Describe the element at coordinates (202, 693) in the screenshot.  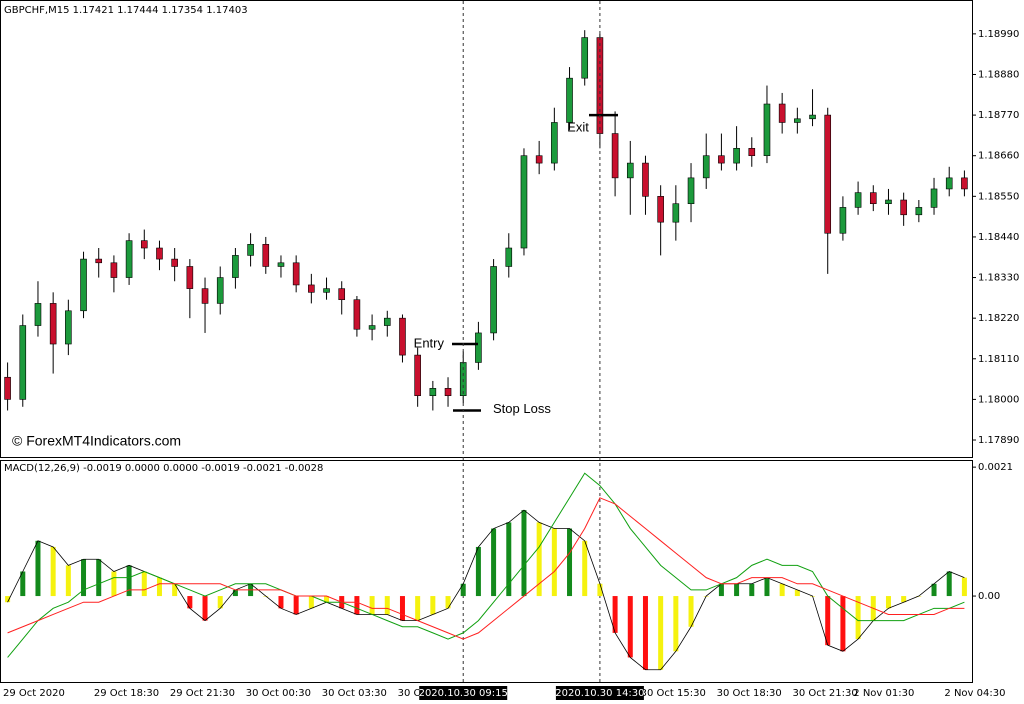
I see `x-tick-label: 29 Oct 21:30` at that location.